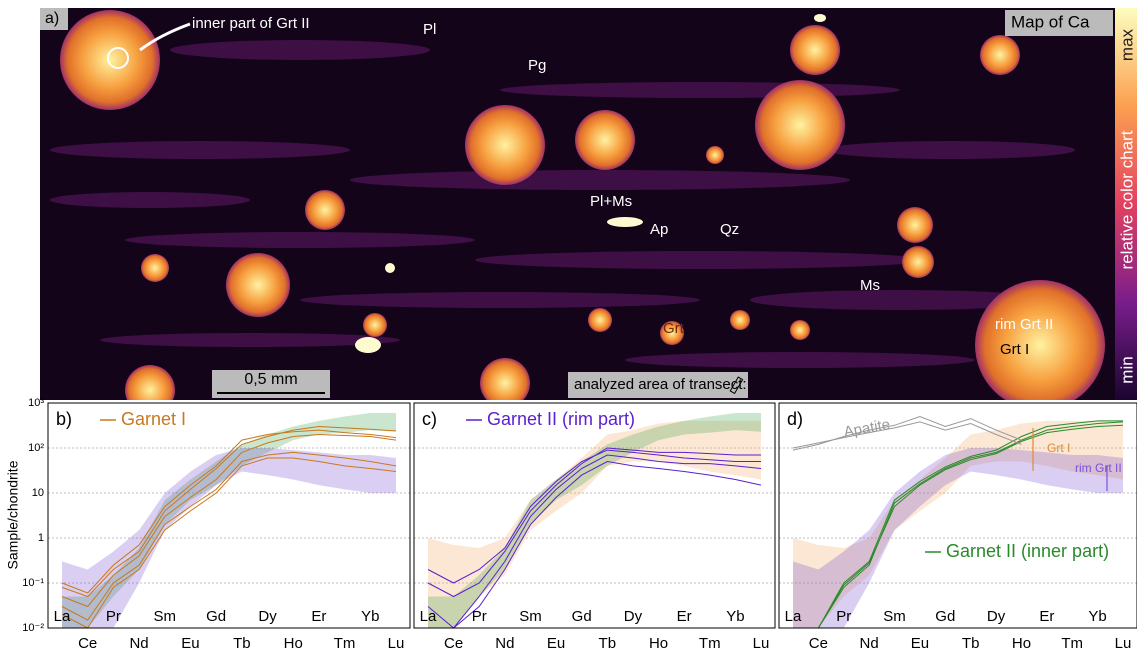  I want to click on y-tick-label: 10⁻¹, so click(33, 583).